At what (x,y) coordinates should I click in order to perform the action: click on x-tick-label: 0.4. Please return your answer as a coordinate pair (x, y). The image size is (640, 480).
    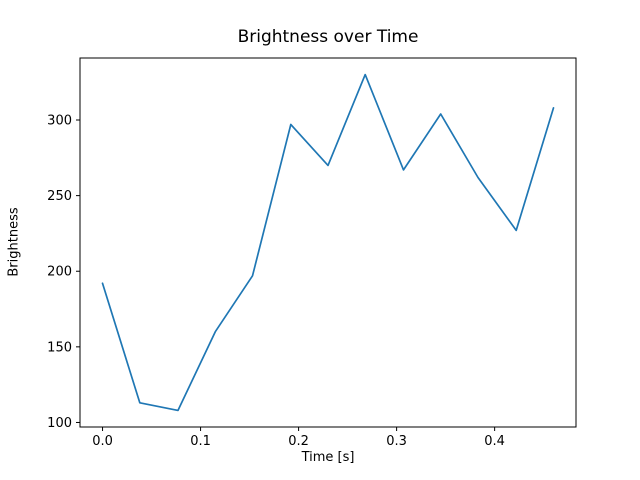
    Looking at the image, I should click on (494, 441).